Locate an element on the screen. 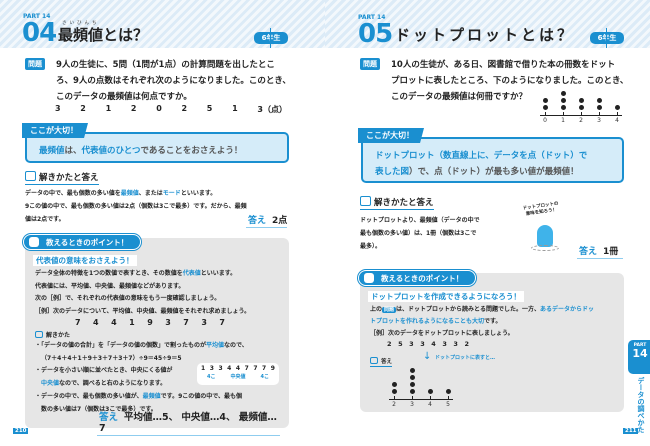 Image resolution: width=650 pixels, height=446 pixels. solve-small: 解きかた is located at coordinates (52, 335).